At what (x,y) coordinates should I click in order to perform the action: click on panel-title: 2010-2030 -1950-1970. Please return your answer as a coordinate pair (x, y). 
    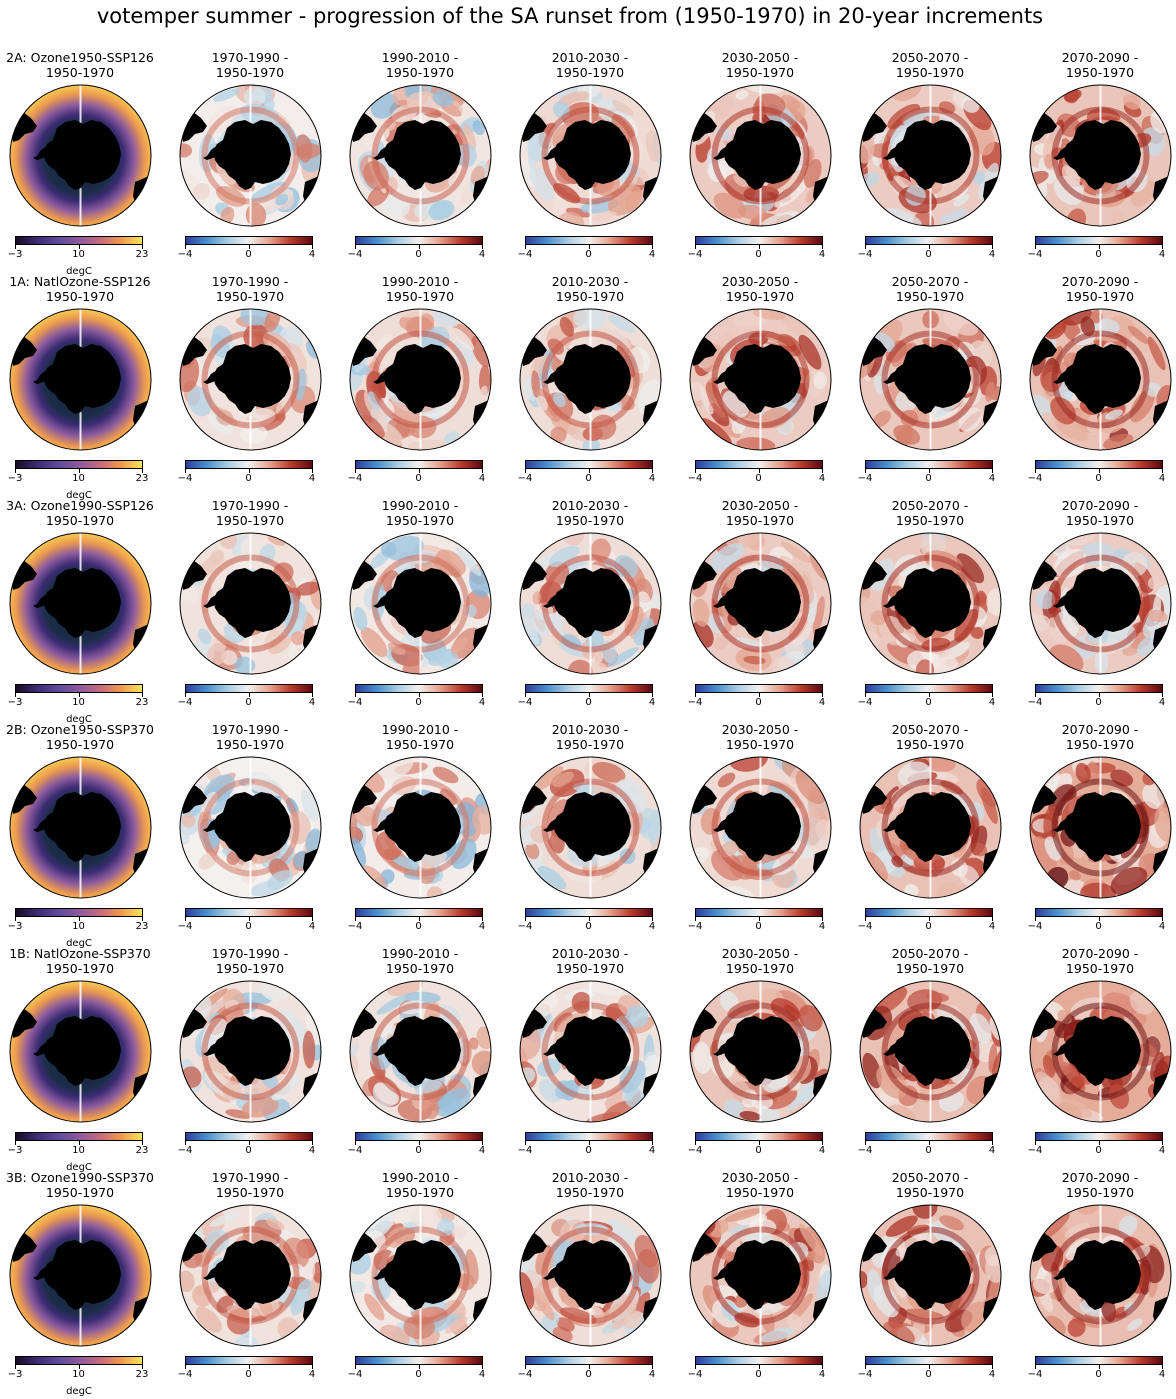
    Looking at the image, I should click on (590, 1185).